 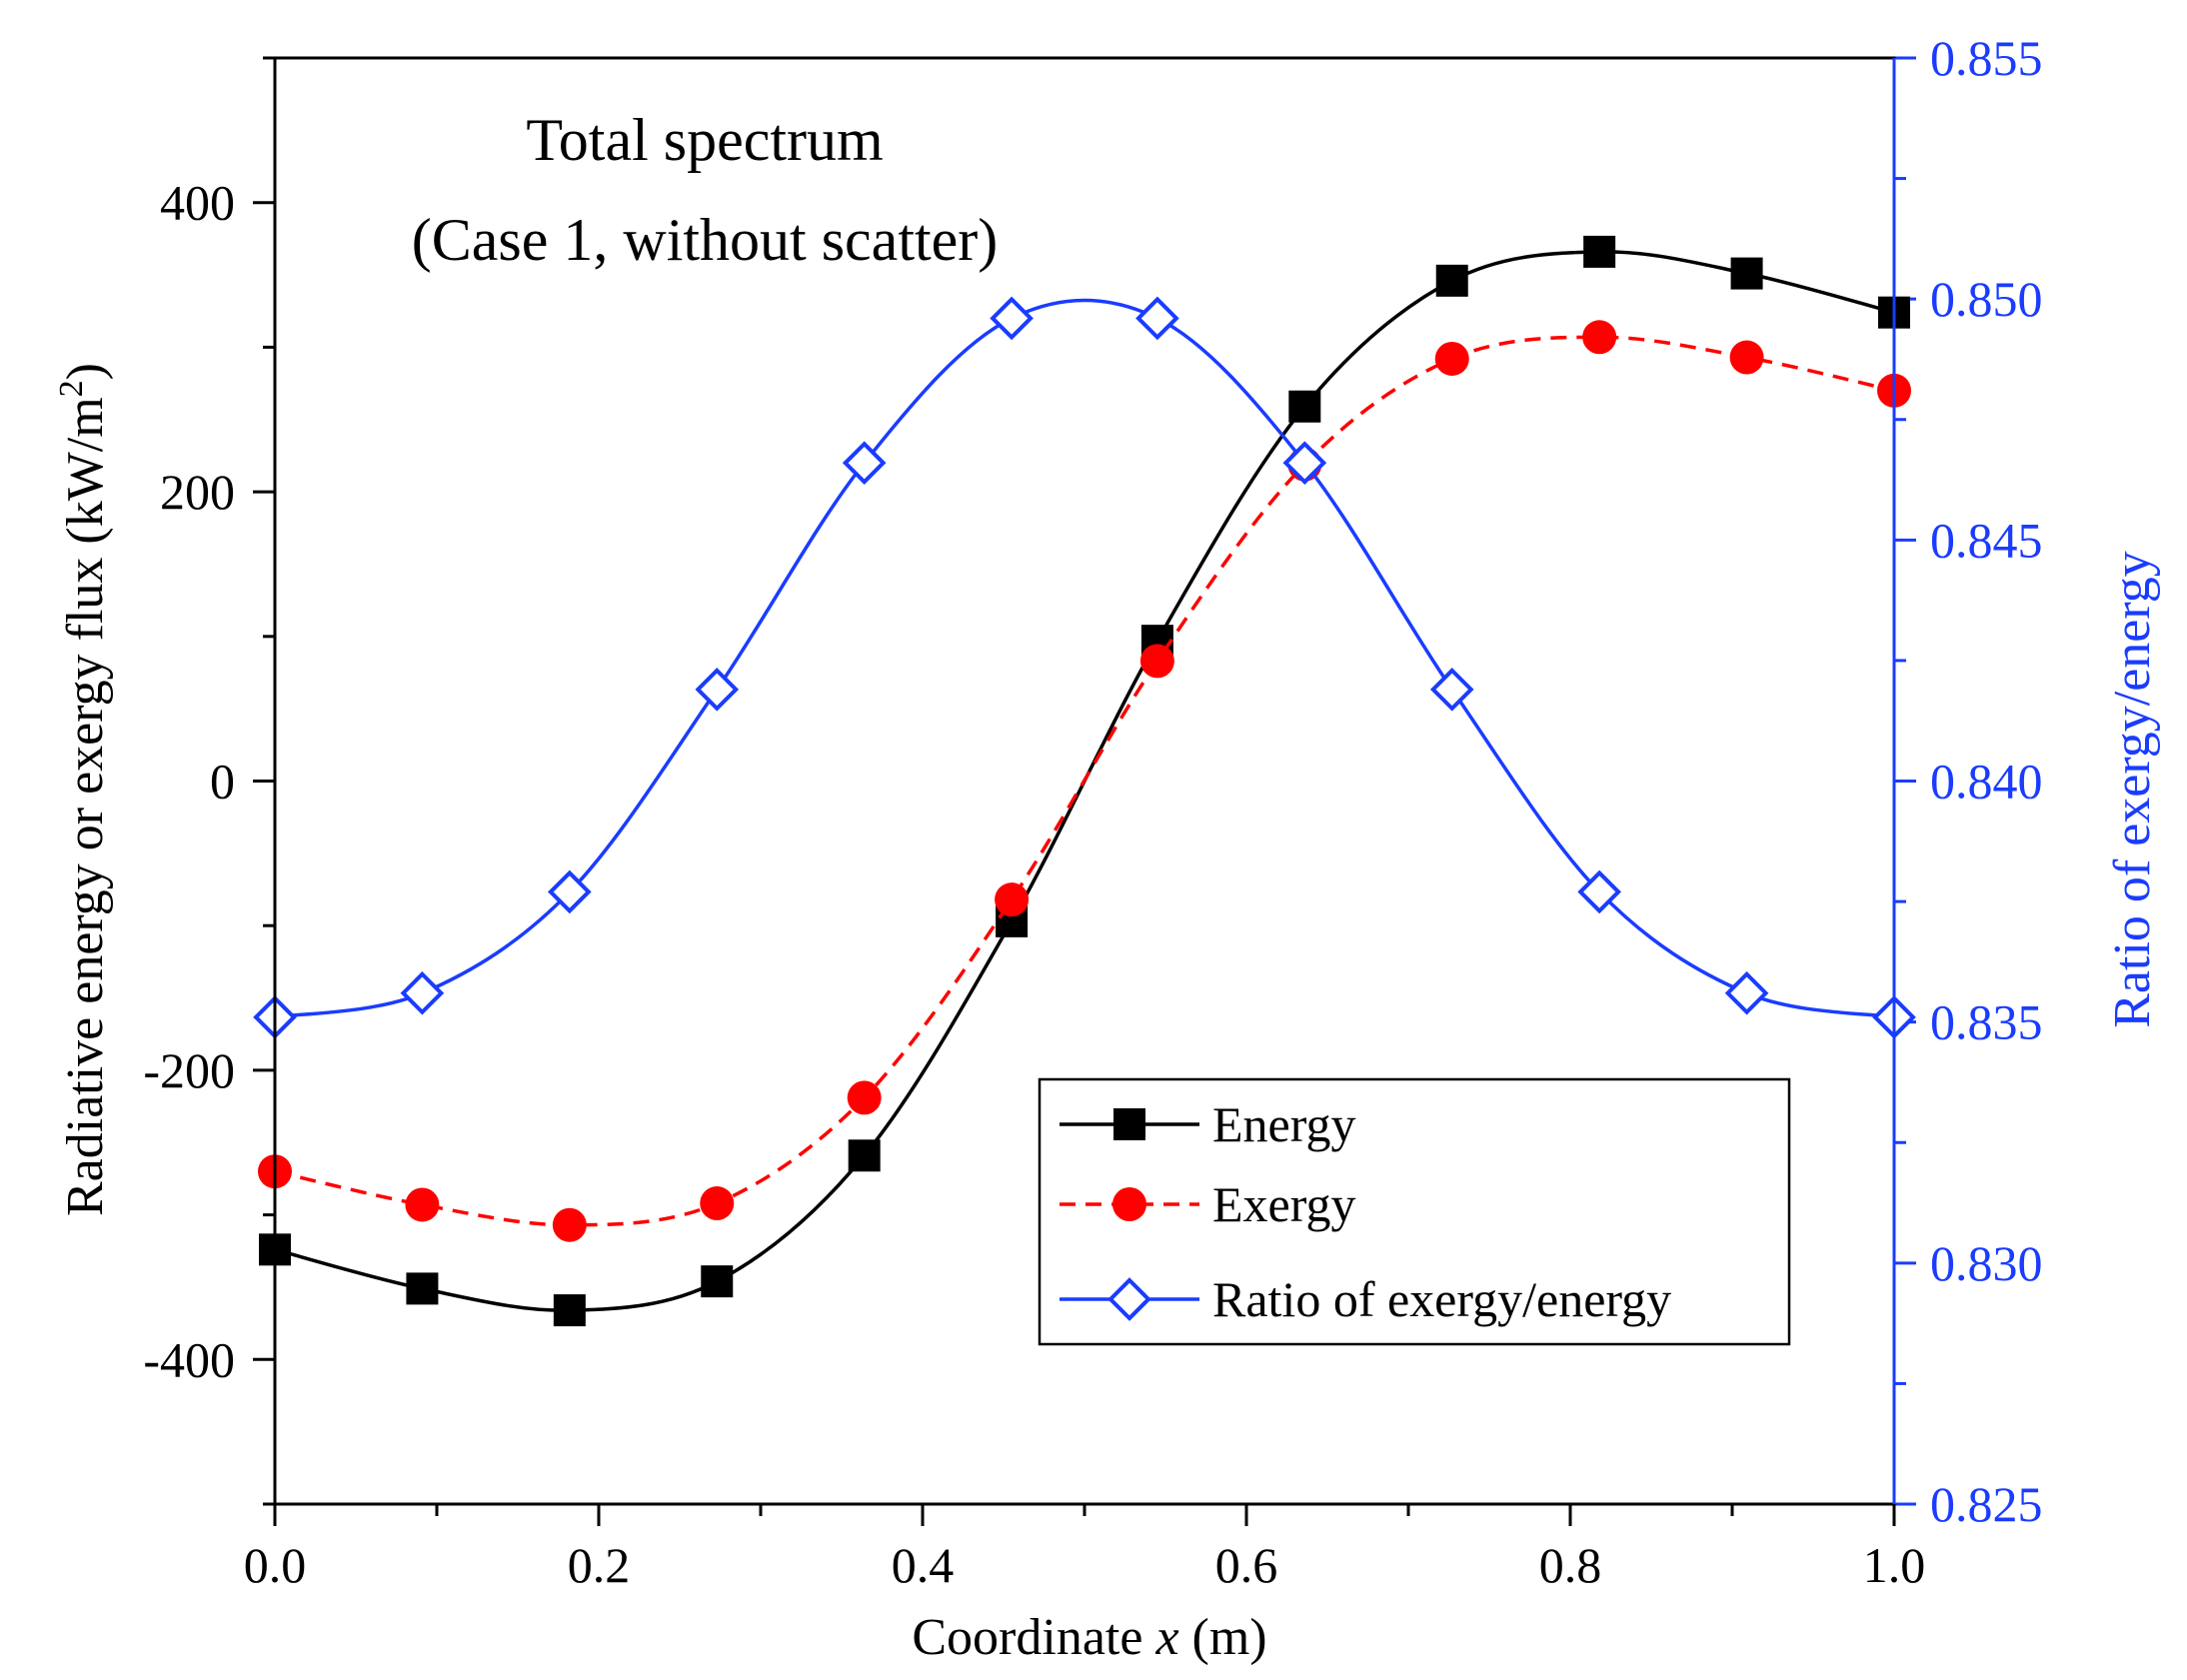 I want to click on x-tick-label: 0.2, so click(x=599, y=1565).